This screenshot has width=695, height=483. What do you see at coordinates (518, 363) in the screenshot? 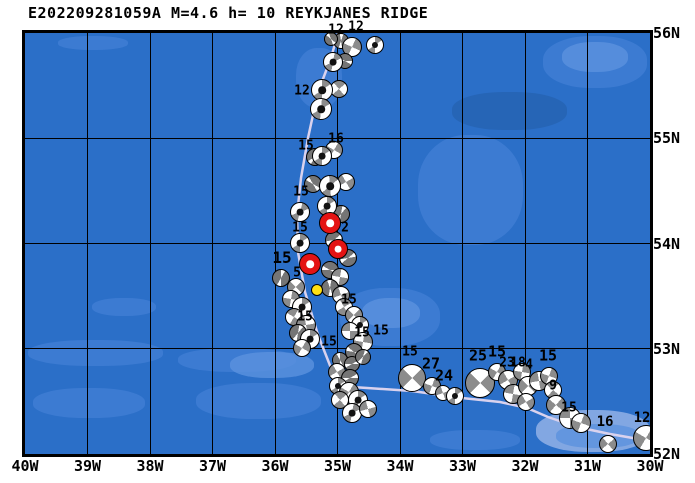
I see `event-day-label: 18` at bounding box center [518, 363].